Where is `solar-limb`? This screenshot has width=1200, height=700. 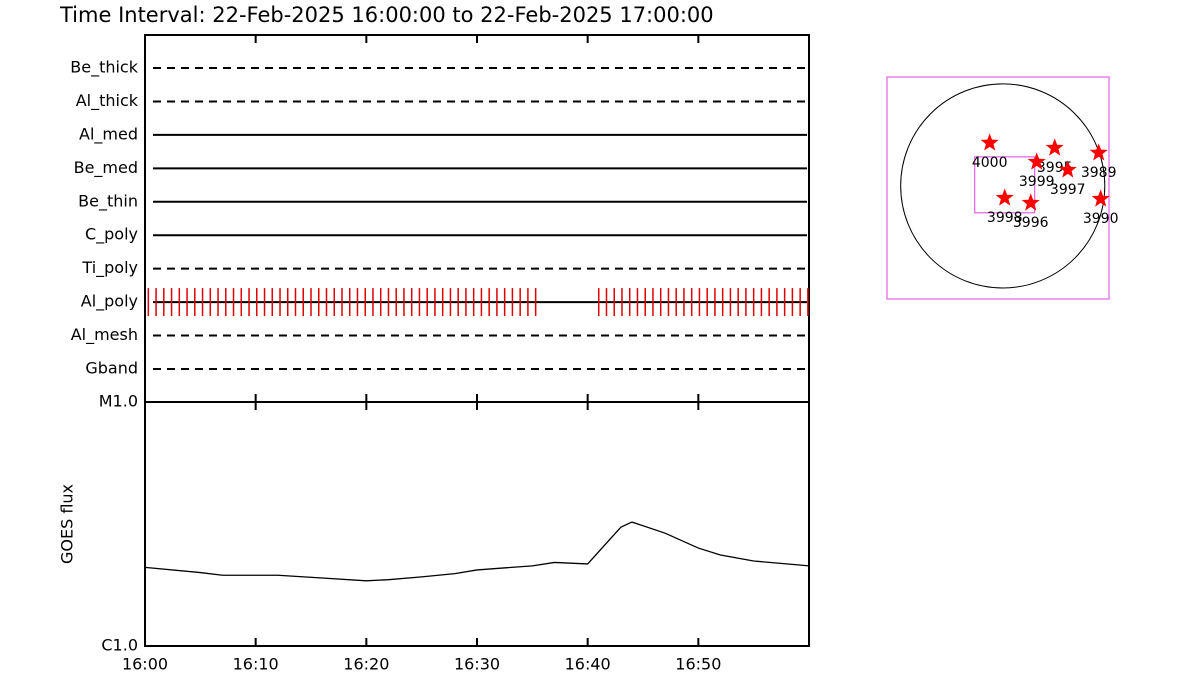
solar-limb is located at coordinates (1003, 186).